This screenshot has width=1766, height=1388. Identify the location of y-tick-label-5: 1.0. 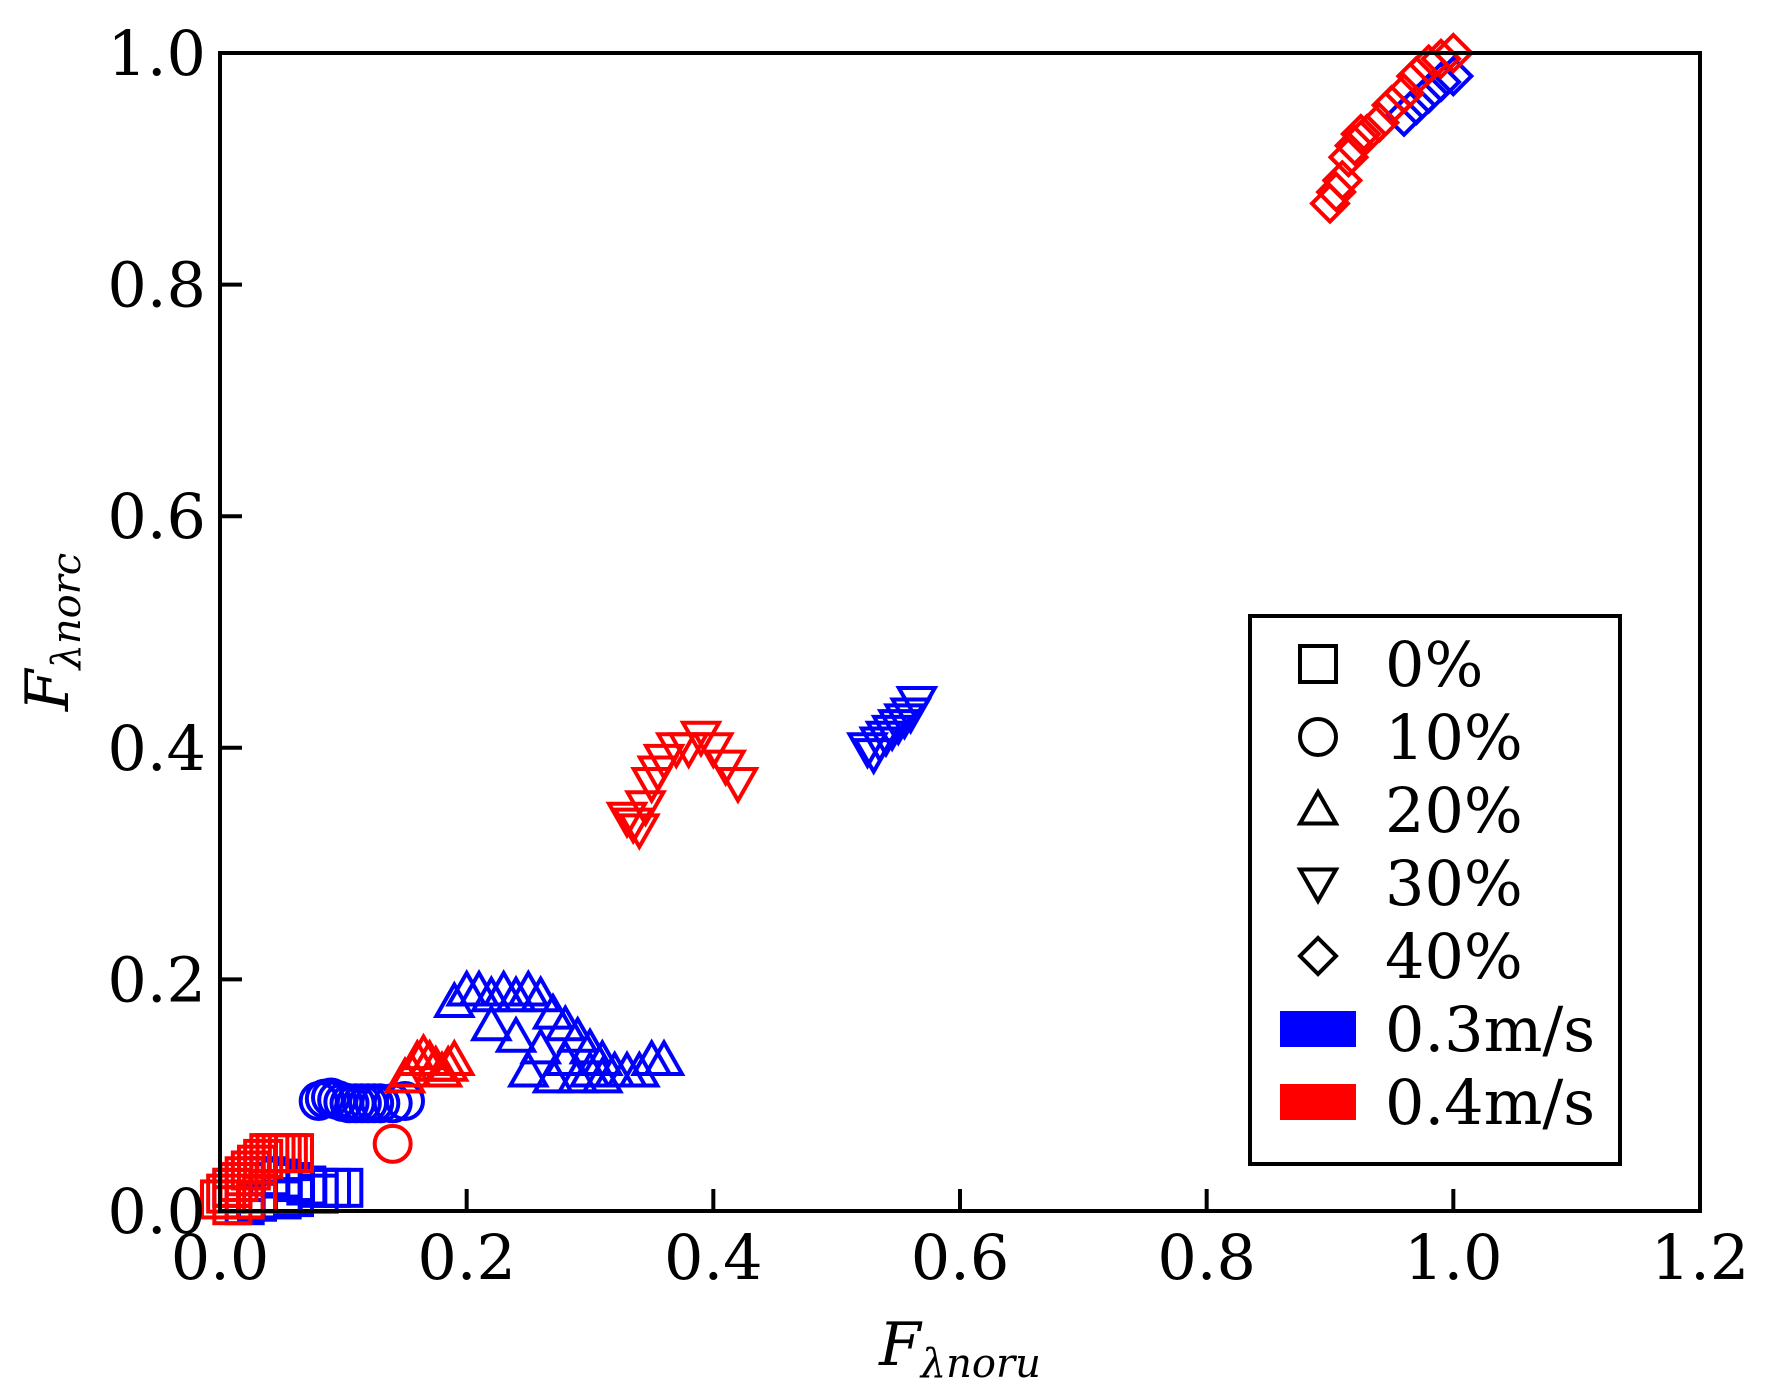
(156, 53).